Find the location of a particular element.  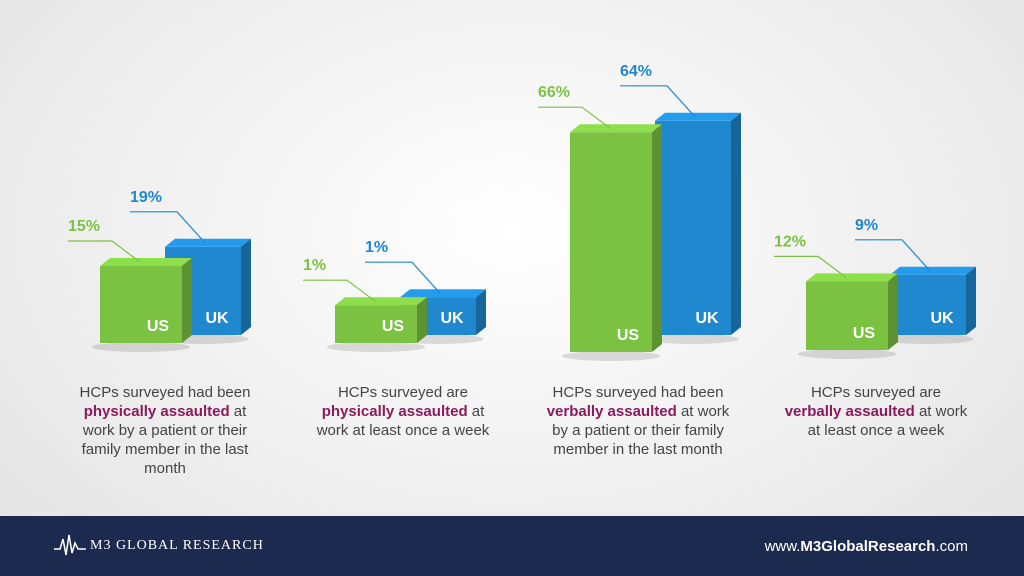

value-label: 66% is located at coordinates (554, 92).